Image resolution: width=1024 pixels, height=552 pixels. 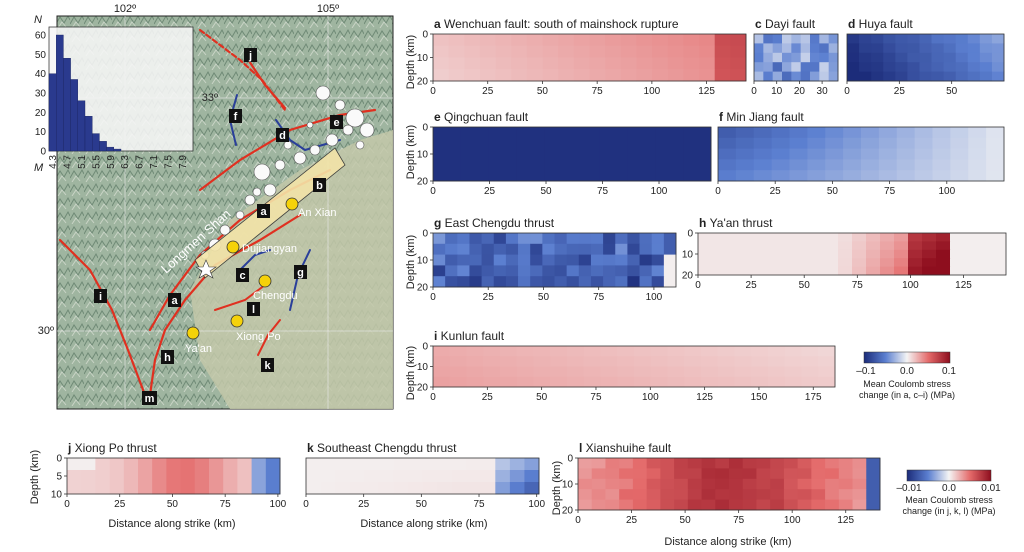 What do you see at coordinates (411, 152) in the screenshot?
I see `depth-axis-title: Depth (km)` at bounding box center [411, 152].